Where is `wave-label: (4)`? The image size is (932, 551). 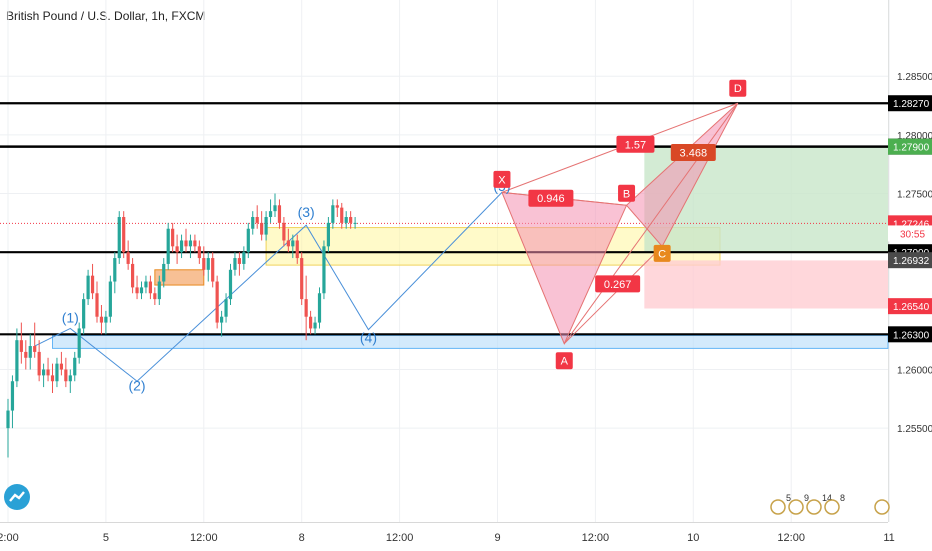
wave-label: (4) is located at coordinates (368, 338).